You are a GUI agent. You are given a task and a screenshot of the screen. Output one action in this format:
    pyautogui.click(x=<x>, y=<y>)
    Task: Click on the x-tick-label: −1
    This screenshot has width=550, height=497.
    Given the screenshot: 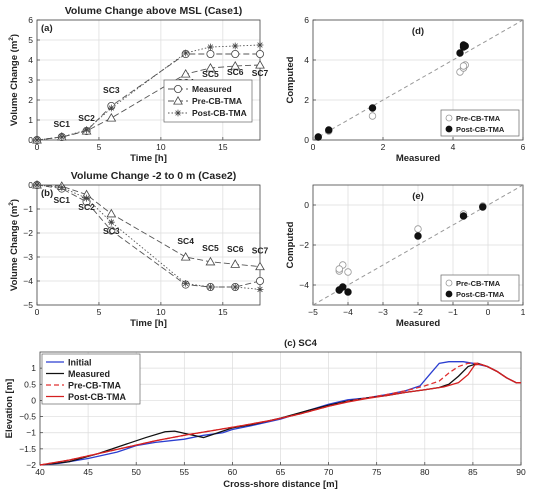 What is the action you would take?
    pyautogui.click(x=453, y=312)
    